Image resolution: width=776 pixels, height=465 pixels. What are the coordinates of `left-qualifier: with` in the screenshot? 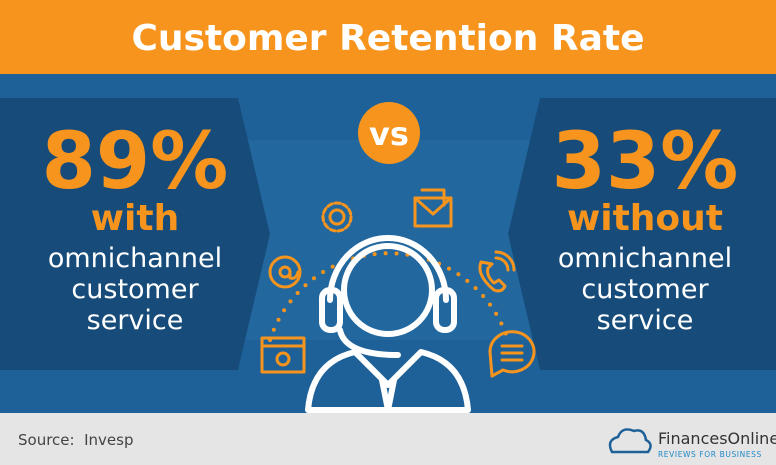 It's located at (135, 218).